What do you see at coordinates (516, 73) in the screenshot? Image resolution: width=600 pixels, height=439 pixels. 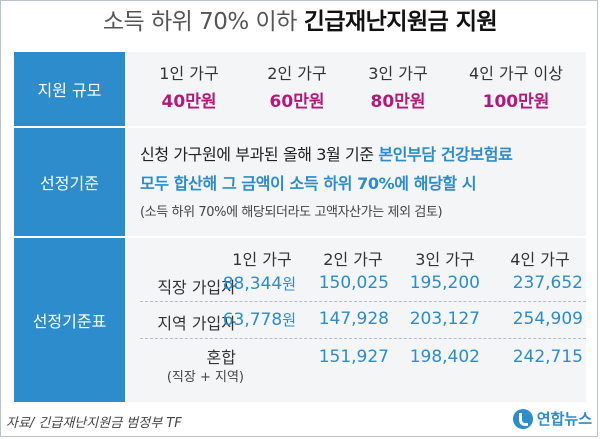 I see `scale-household: 4인 가구 이상` at bounding box center [516, 73].